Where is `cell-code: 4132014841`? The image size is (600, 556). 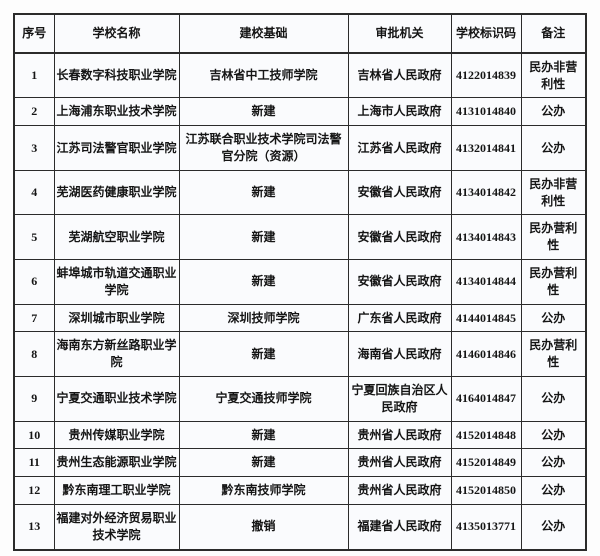
cell-code: 4132014841 is located at coordinates (486, 148).